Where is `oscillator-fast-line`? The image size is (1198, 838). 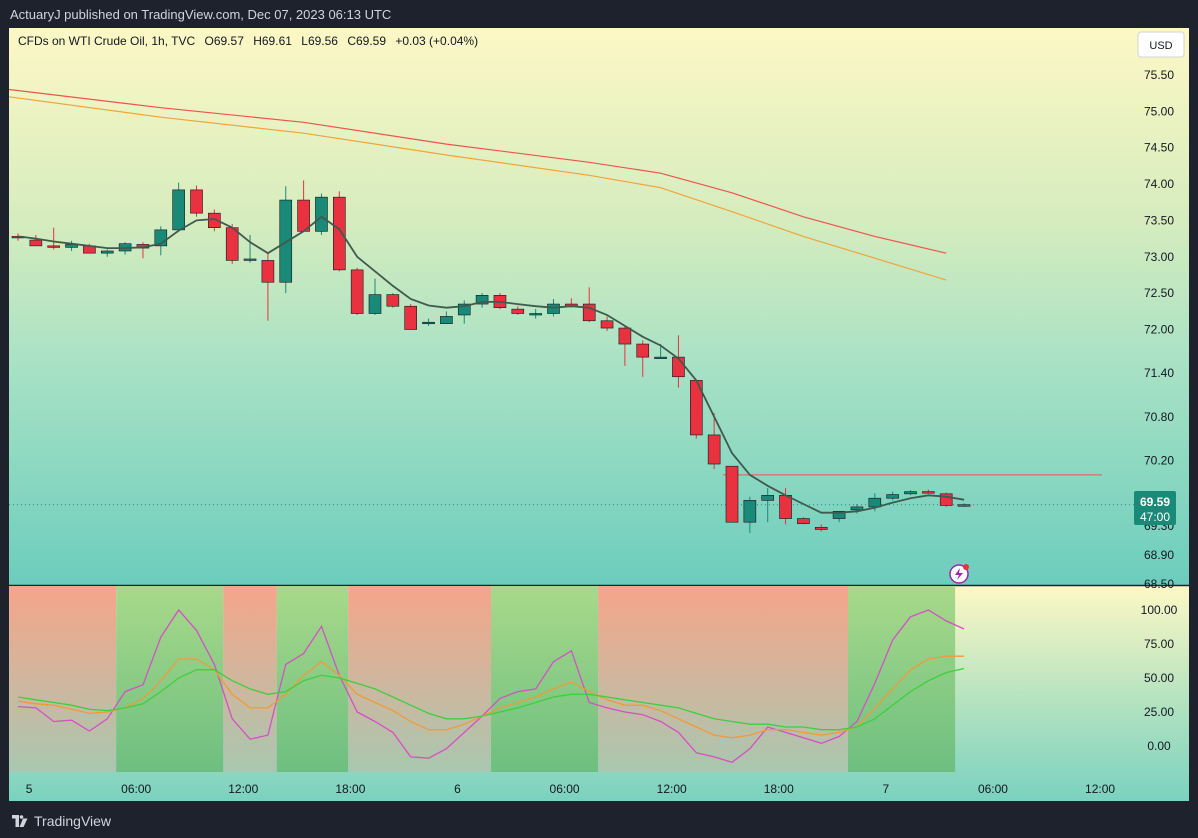
oscillator-fast-line is located at coordinates (491, 686).